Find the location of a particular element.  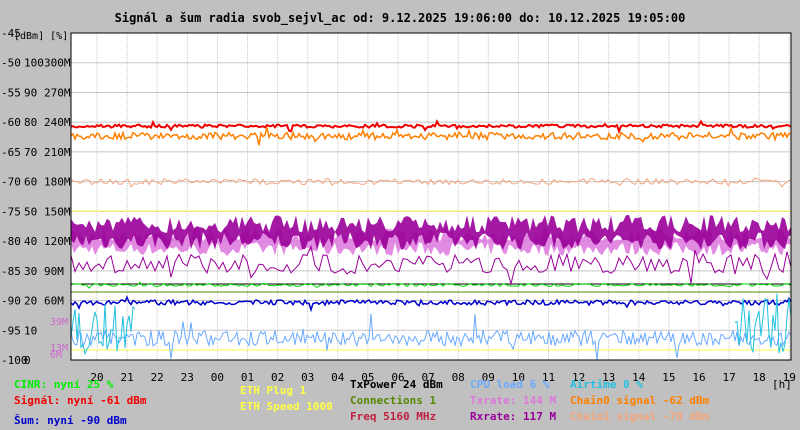

legend-item: Airtime 0 % is located at coordinates (606, 384).